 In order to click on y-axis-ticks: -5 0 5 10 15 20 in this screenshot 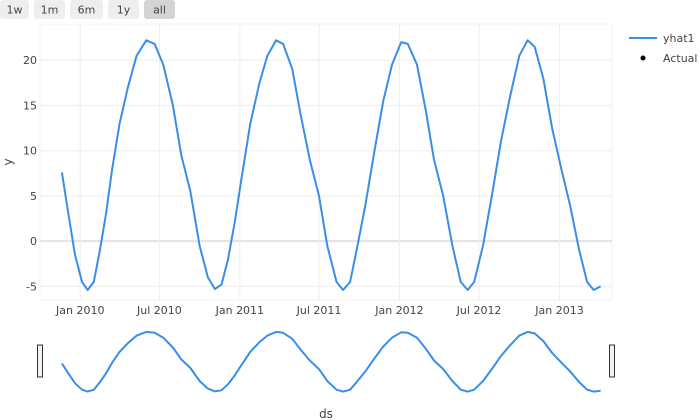, I will do `click(30, 173)`.